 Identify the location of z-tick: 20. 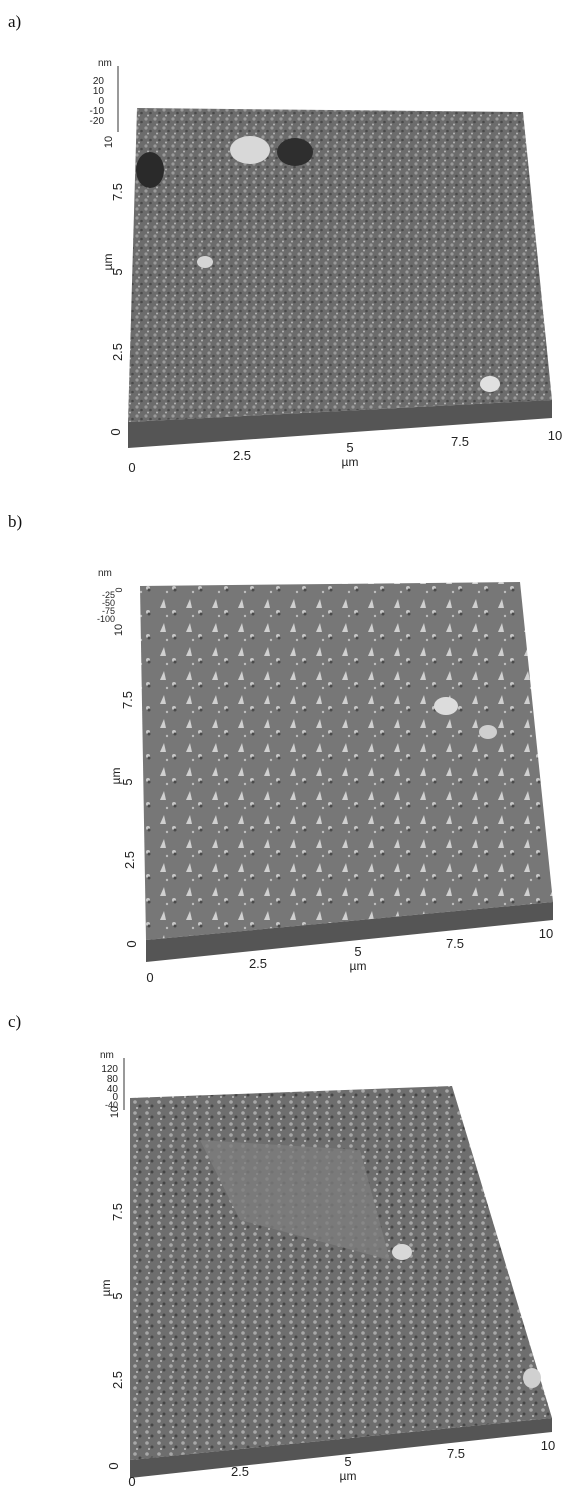
(99, 81).